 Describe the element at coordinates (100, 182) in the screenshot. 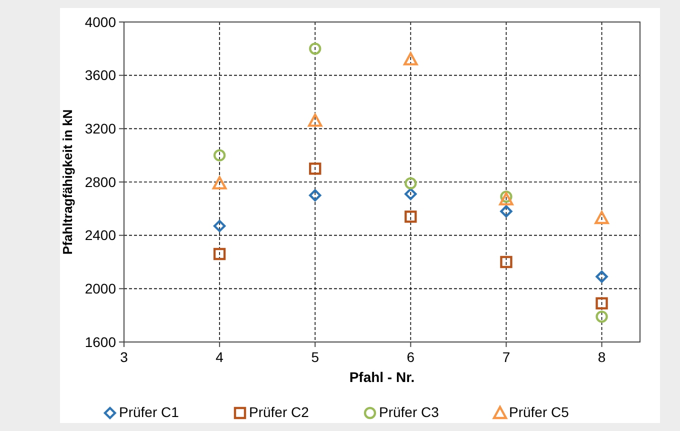

I see `y-tick-label: 2800` at that location.